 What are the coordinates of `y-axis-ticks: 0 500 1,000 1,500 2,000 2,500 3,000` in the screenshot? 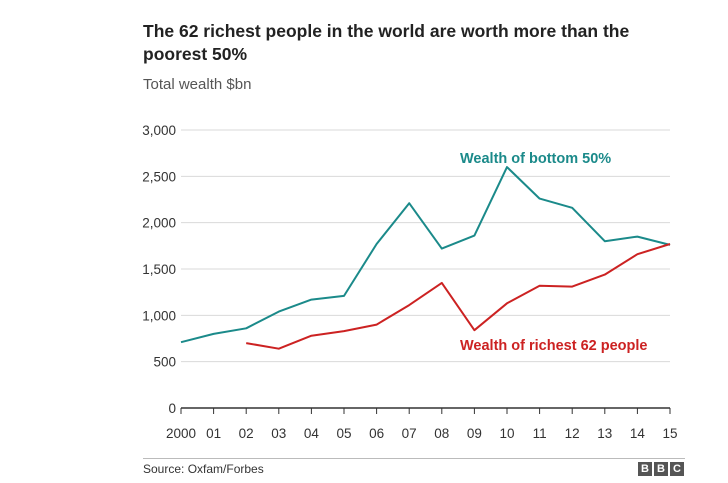 It's located at (159, 269).